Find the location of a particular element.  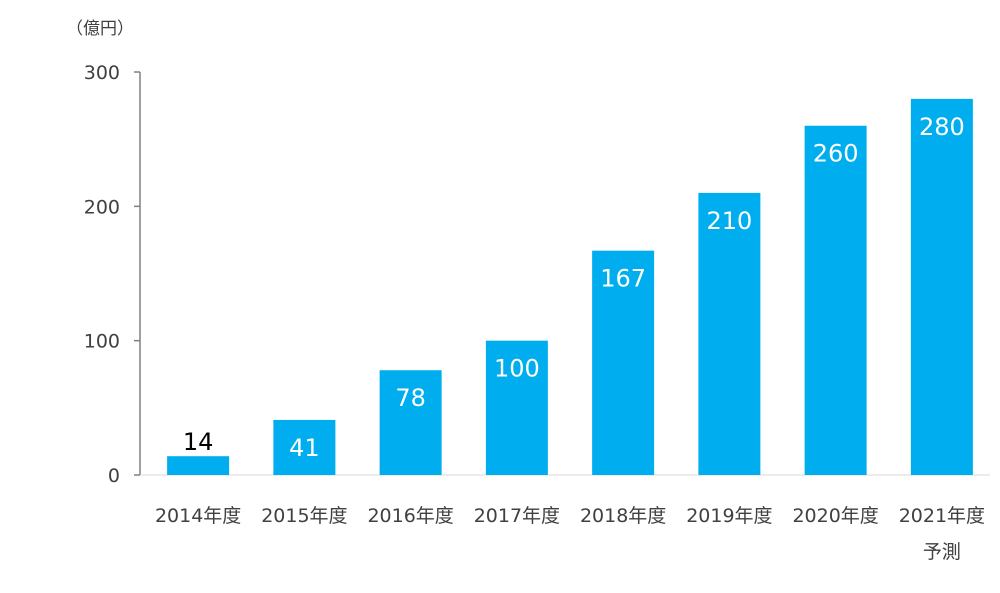

bar-2016年度 is located at coordinates (410, 422).